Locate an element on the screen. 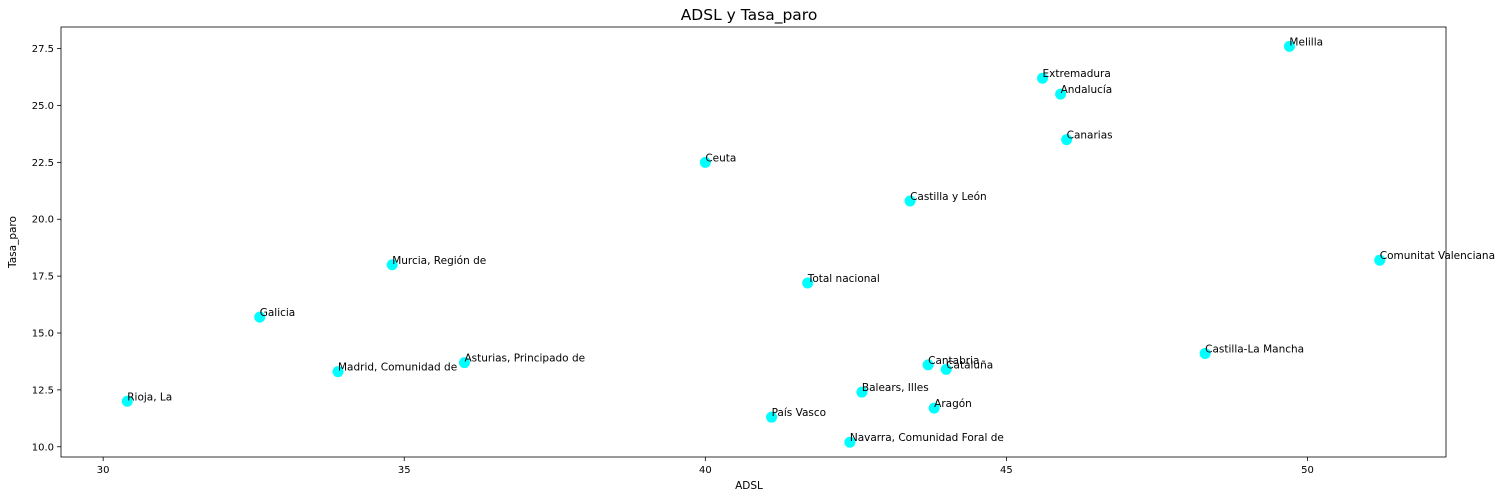  point-label: Aragón is located at coordinates (953, 404).